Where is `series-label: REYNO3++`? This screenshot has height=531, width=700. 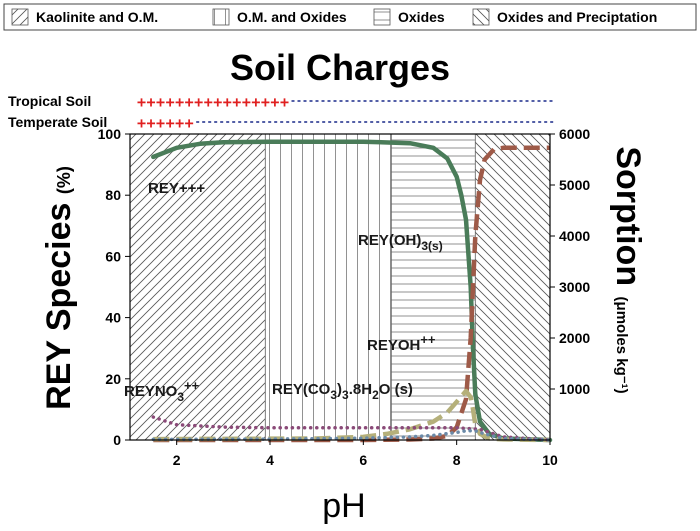
series-label: REYNO3++ is located at coordinates (162, 391).